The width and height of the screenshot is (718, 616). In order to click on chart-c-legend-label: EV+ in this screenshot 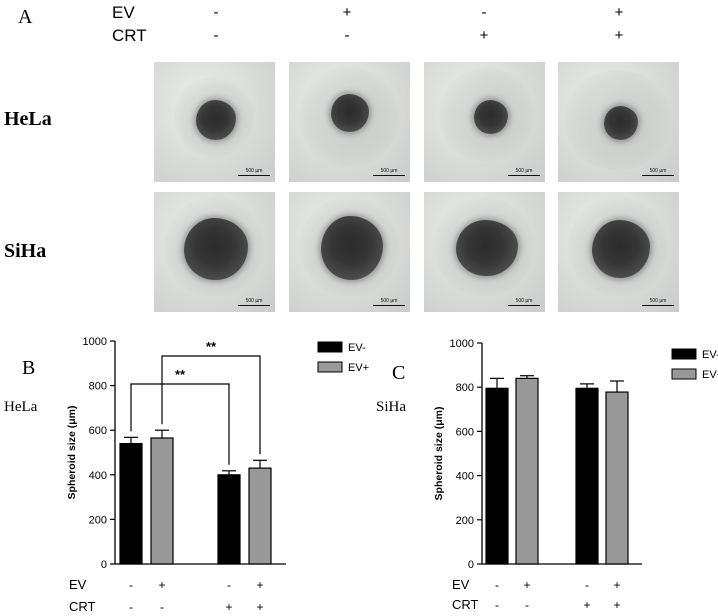, I will do `click(710, 375)`.